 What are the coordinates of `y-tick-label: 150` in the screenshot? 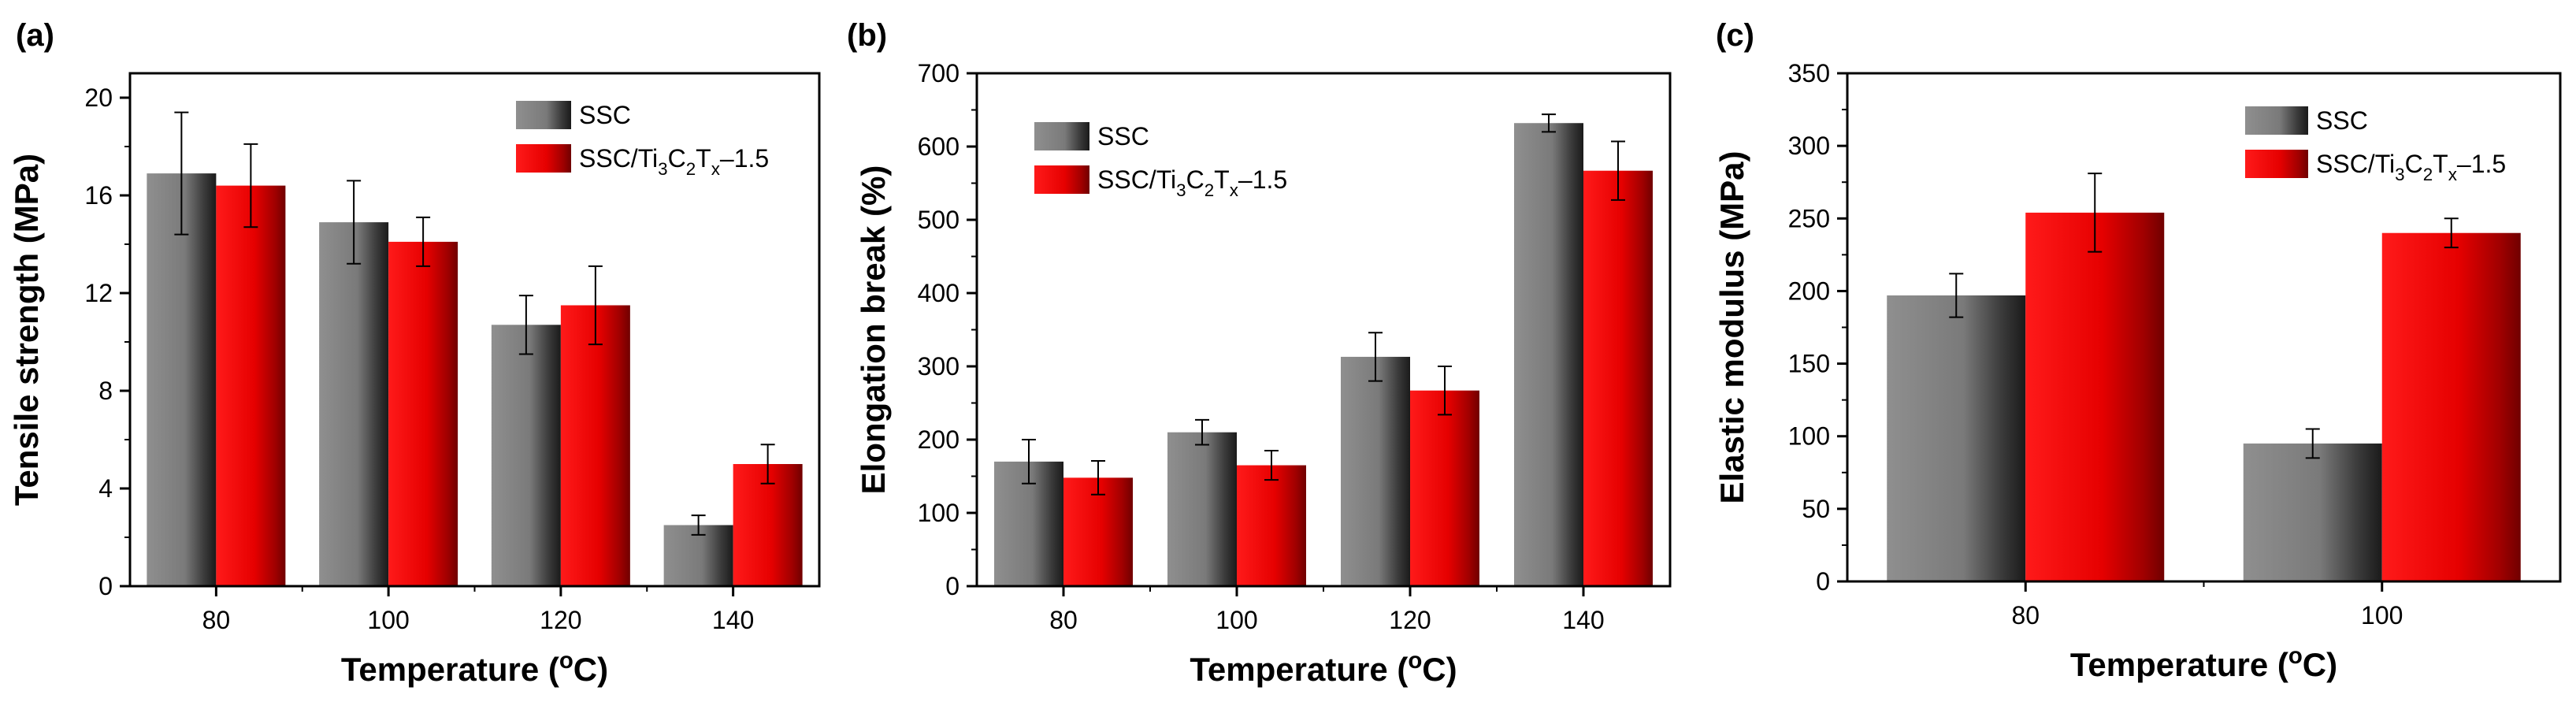 It's located at (1809, 364).